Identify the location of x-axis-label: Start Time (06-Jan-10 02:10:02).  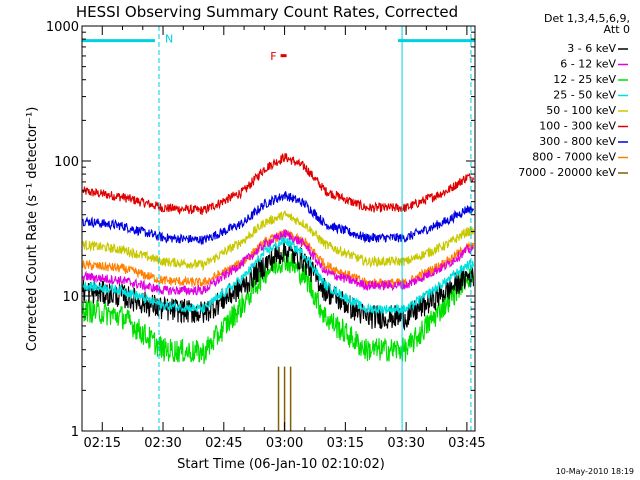
(281, 464).